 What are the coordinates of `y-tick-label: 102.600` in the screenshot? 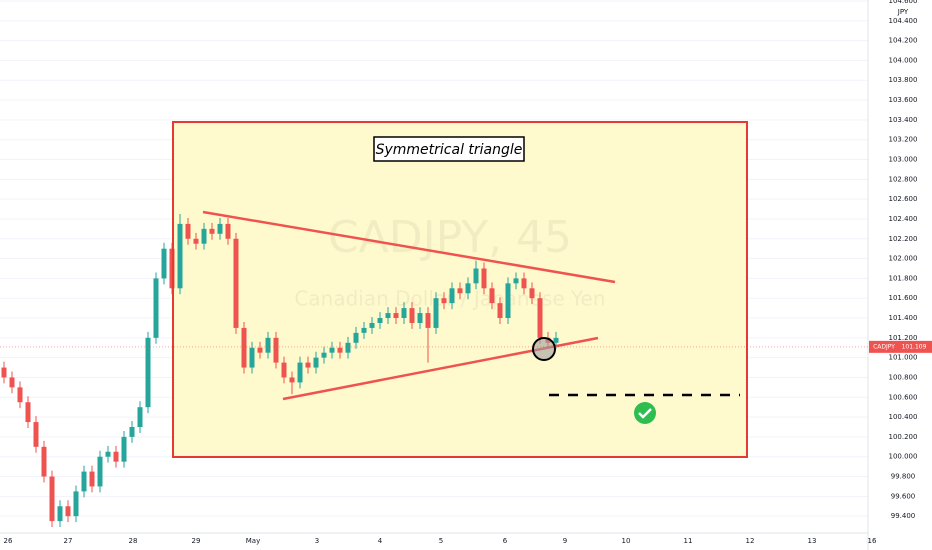 It's located at (903, 199).